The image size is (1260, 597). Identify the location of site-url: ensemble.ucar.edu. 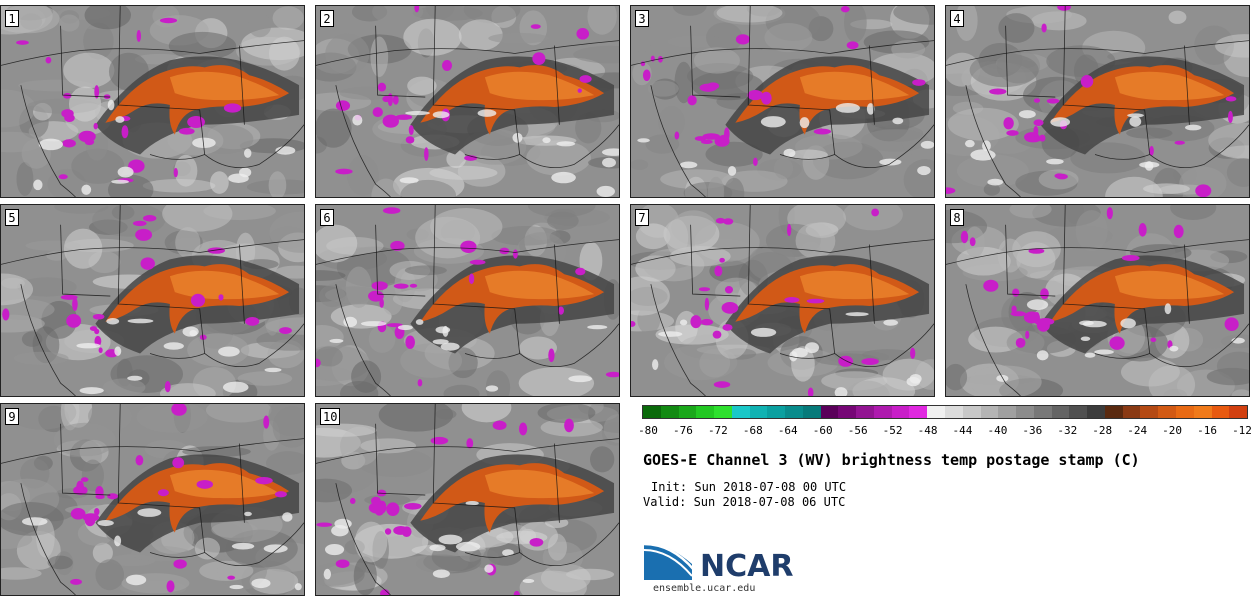
(704, 588).